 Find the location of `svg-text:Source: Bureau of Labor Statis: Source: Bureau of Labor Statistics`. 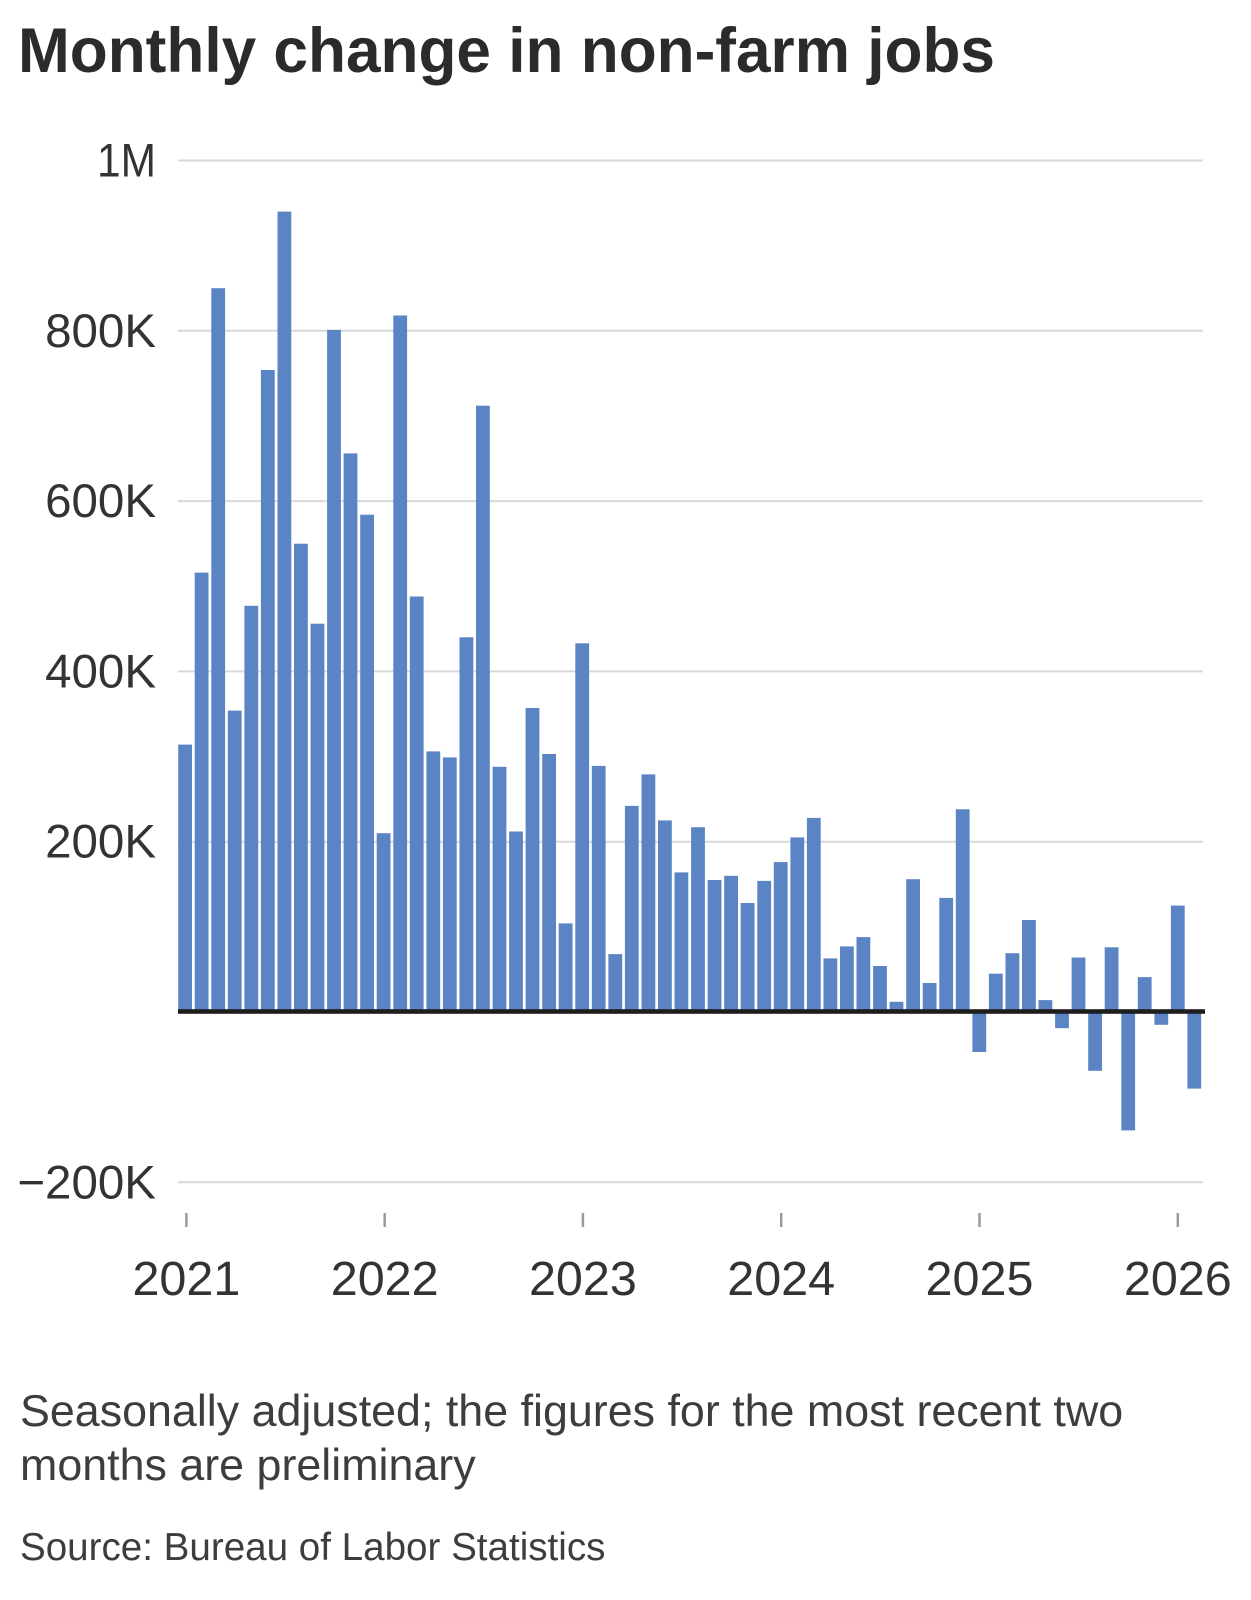

svg-text:Source: Bureau of Labor Statis: Source: Bureau of Labor Statistics is located at coordinates (312, 1547).